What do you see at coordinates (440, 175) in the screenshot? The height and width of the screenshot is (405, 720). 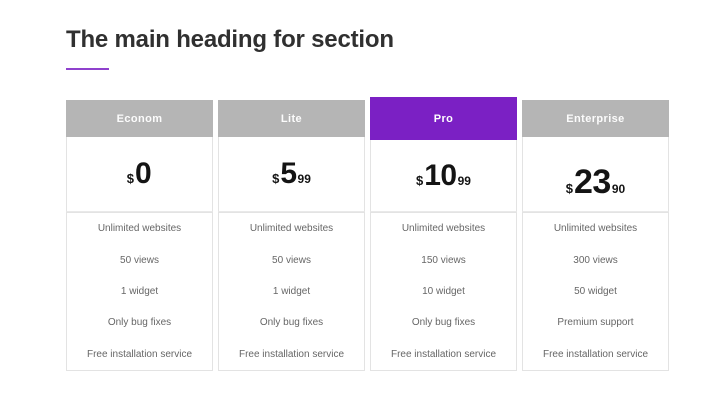 I see `price-amount: 10` at bounding box center [440, 175].